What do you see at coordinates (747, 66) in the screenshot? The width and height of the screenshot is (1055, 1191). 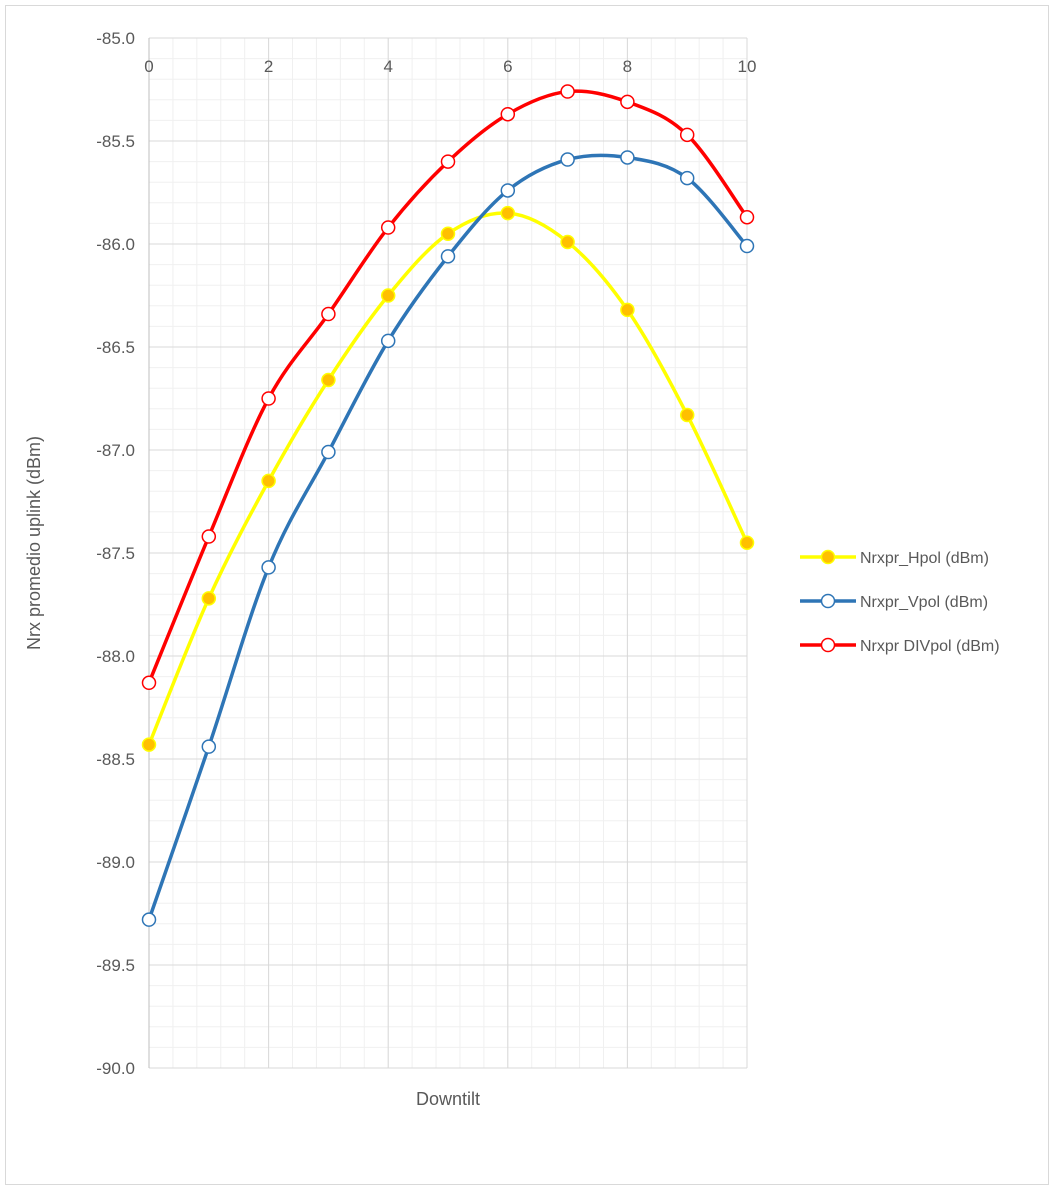 I see `x-tick-label: 10` at bounding box center [747, 66].